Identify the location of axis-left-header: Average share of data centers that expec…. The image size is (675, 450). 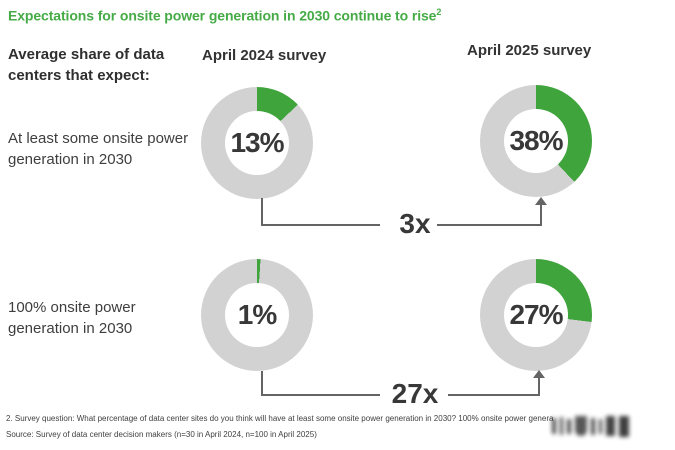
(86, 65).